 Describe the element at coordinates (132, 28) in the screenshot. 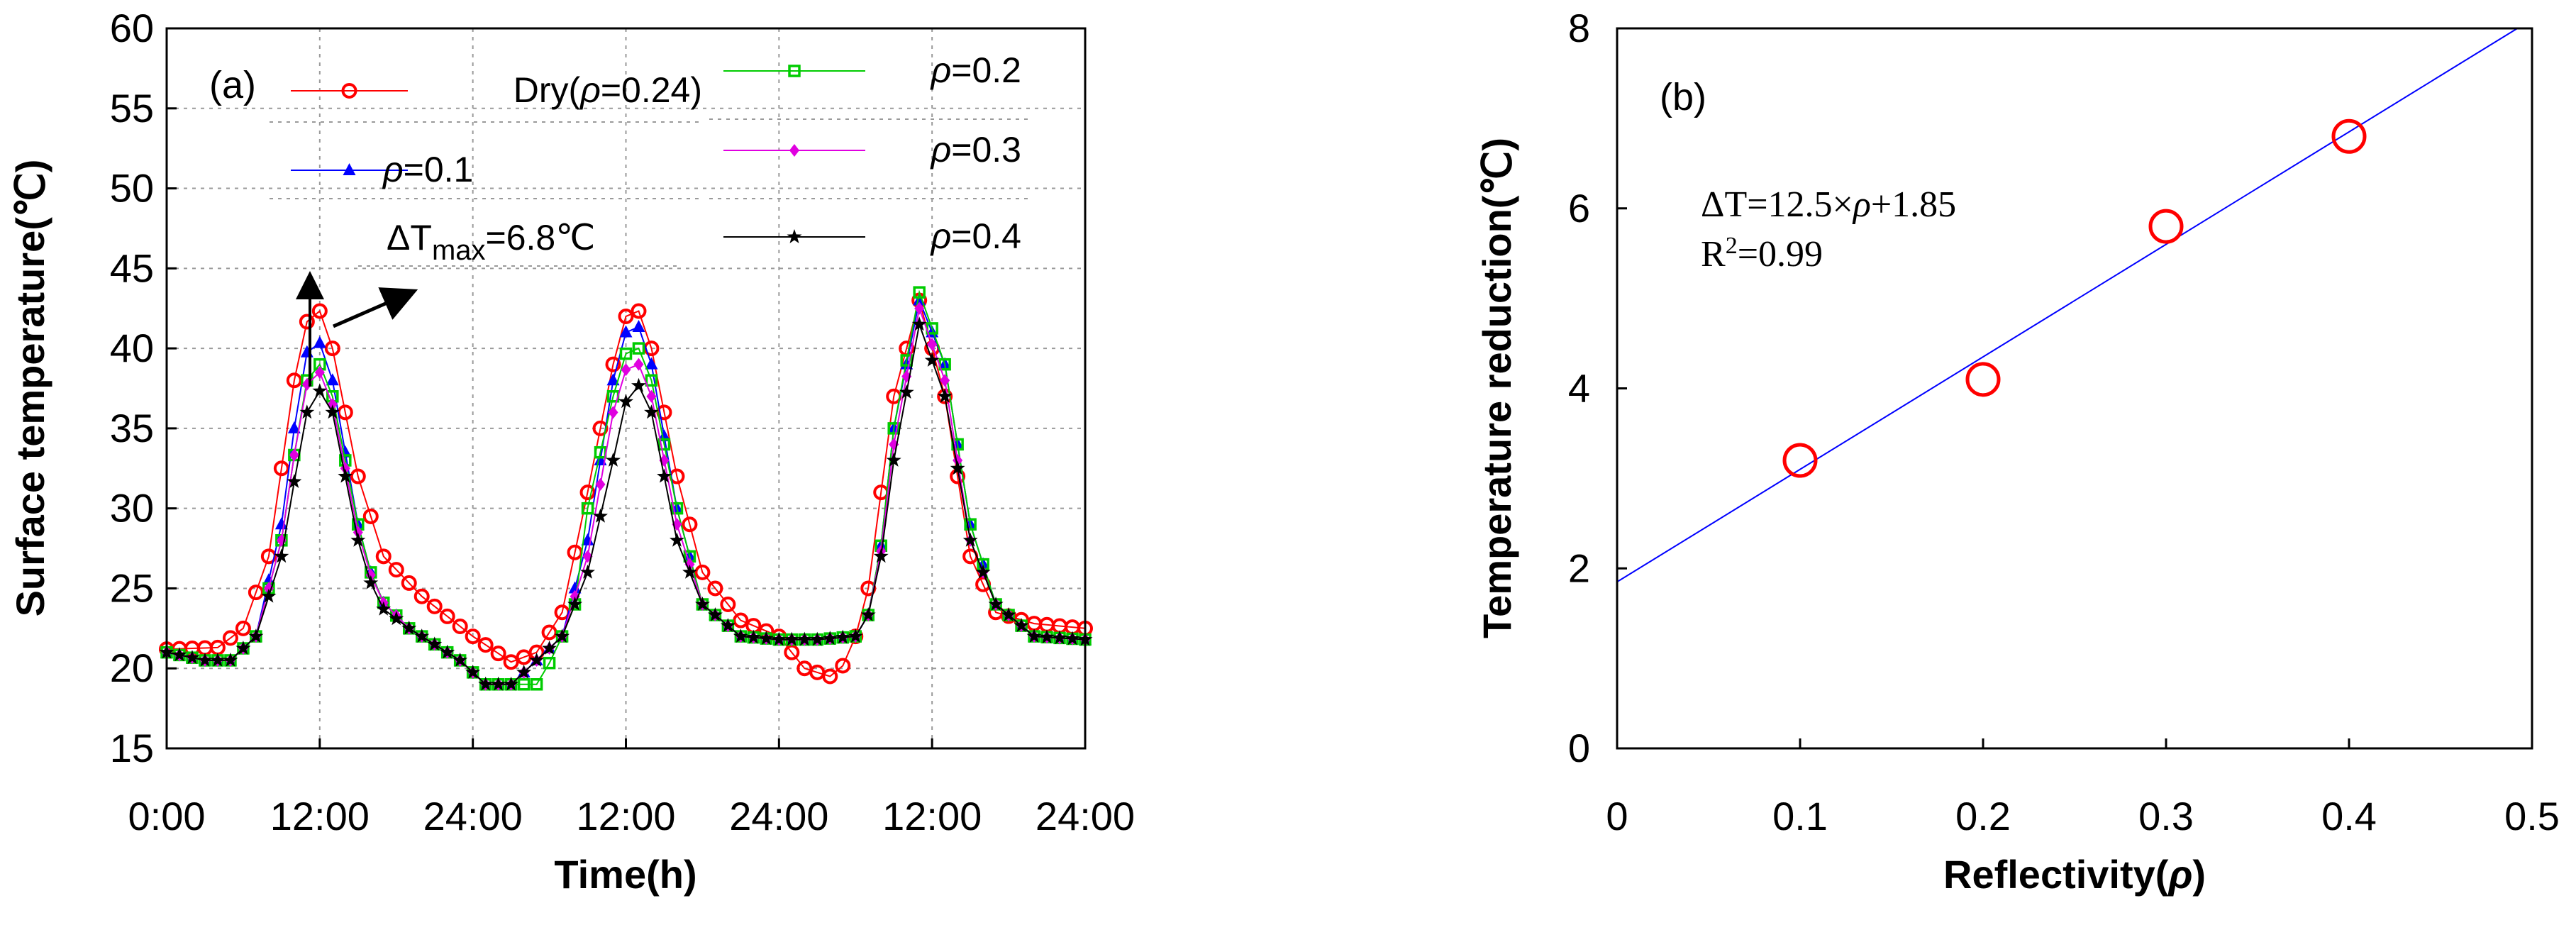

I see `chart-a-ytick-label: 60` at that location.